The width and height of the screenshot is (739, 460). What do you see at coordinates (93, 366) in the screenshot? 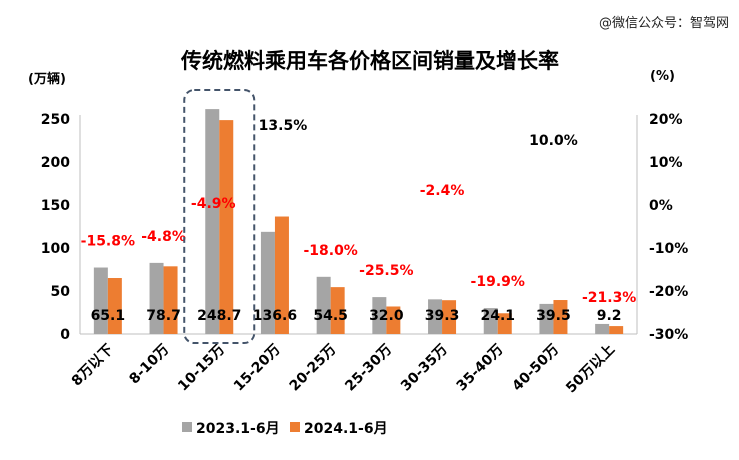
I see `x-tick-label: 8万以下` at bounding box center [93, 366].